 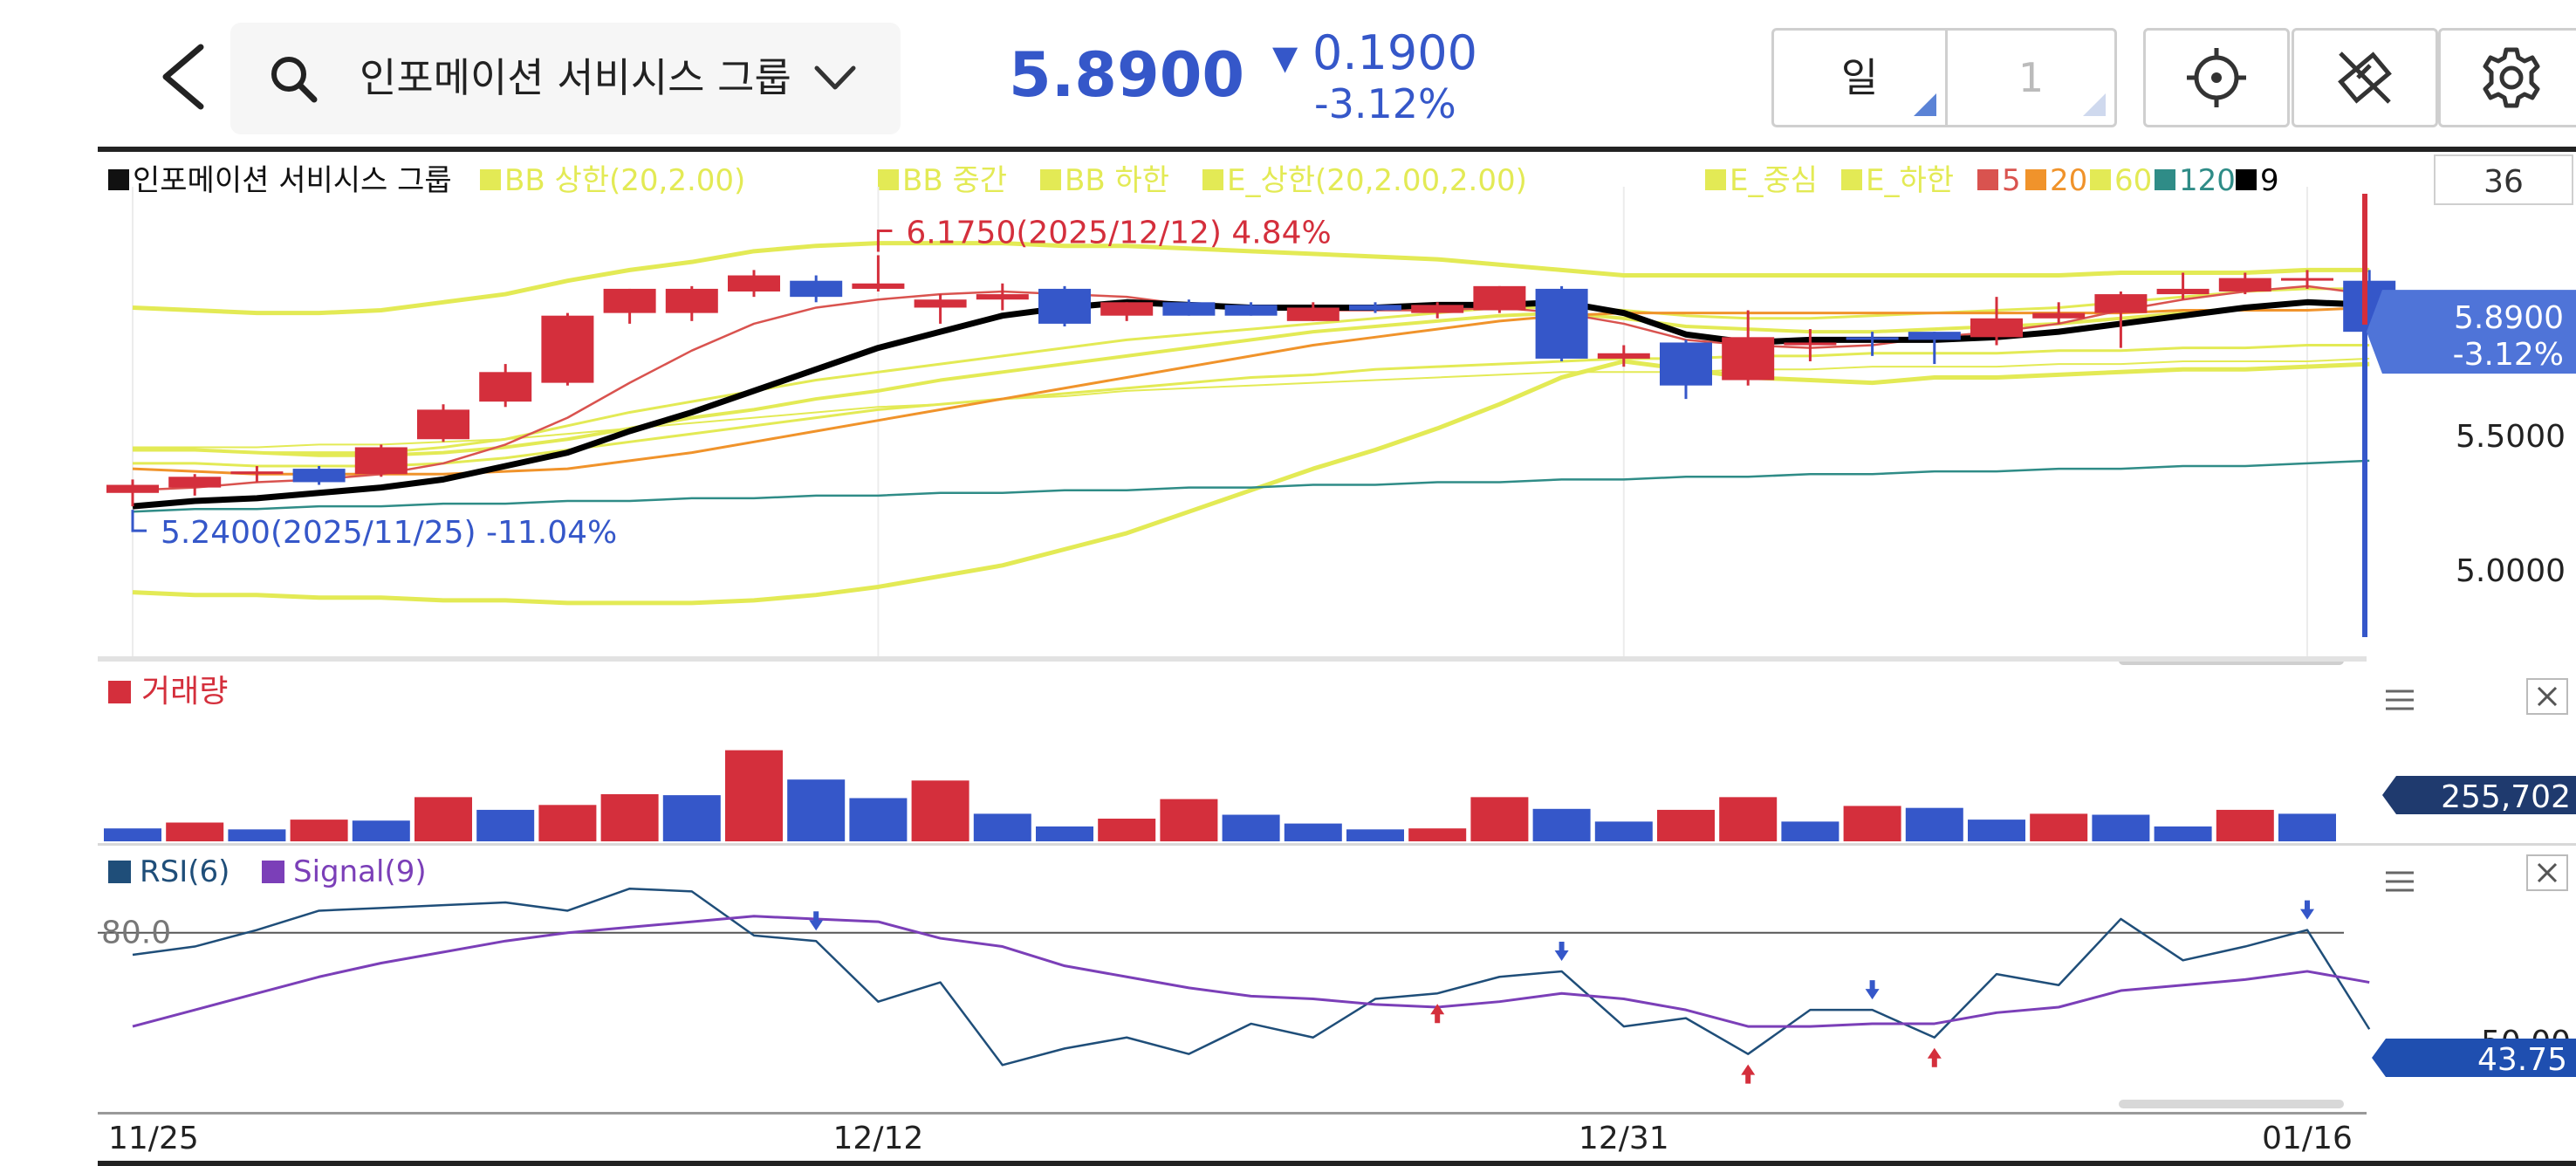 I want to click on eraser-button, so click(x=2365, y=77).